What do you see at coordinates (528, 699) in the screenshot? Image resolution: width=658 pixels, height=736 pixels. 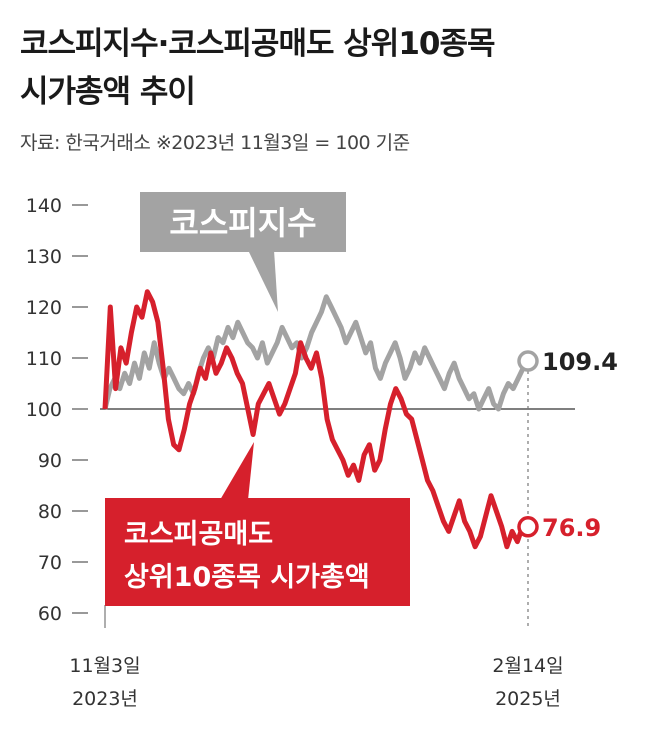 I see `x-end-year-label: 2025년` at bounding box center [528, 699].